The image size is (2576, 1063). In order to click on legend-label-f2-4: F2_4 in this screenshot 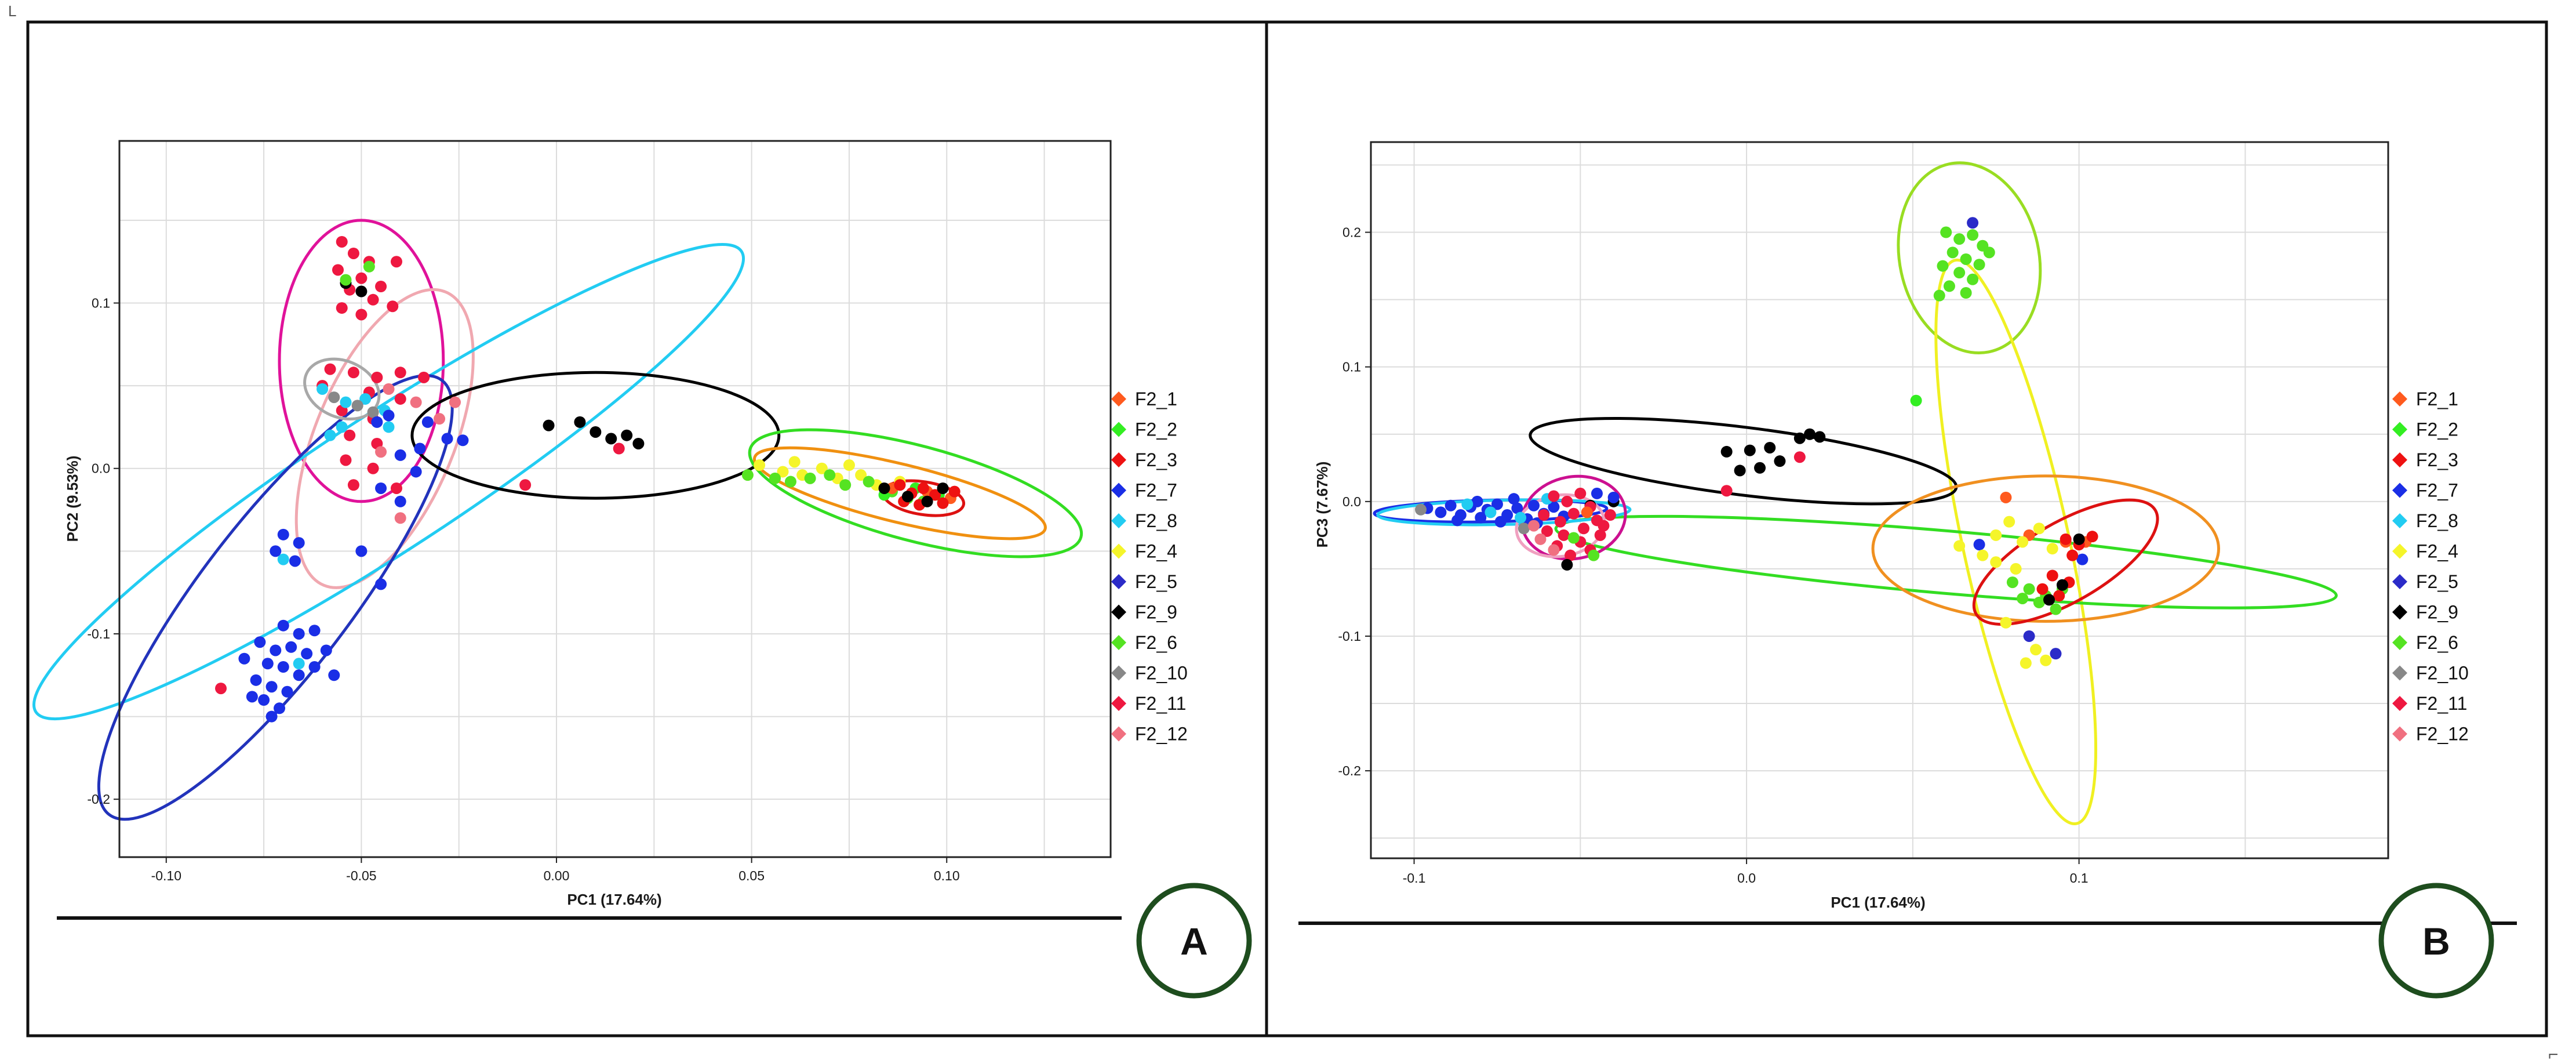, I will do `click(1156, 551)`.